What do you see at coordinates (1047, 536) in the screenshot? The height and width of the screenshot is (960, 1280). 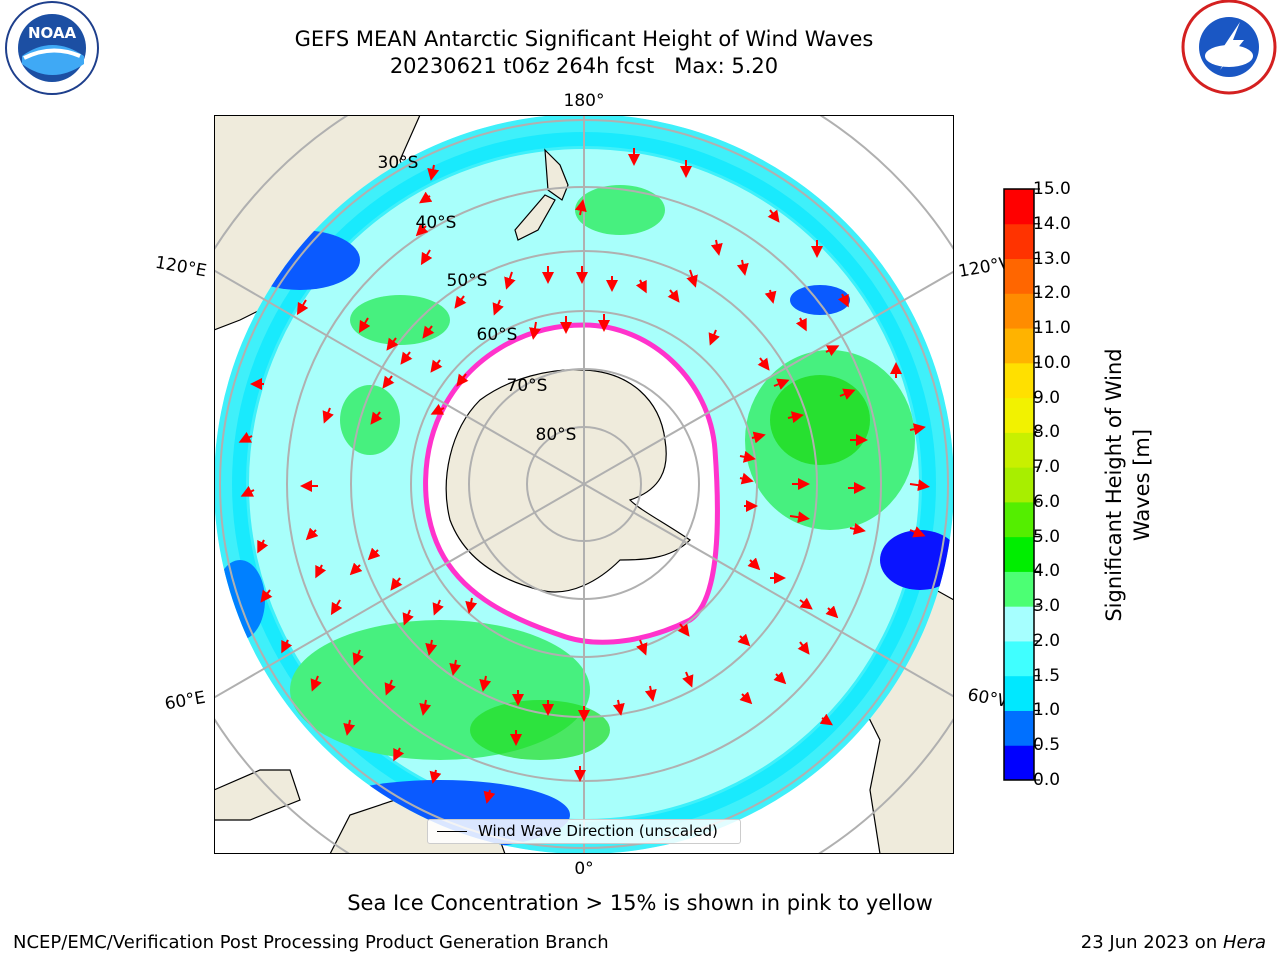 I see `colorbar-tick-label: 5.0` at bounding box center [1047, 536].